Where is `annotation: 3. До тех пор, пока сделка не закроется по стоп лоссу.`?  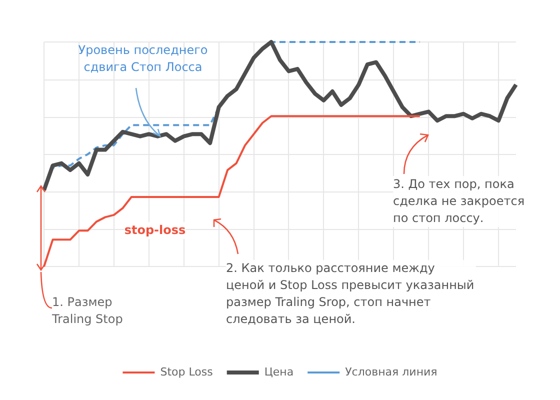
annotation: 3. До тех пор, пока сделка не закроется по стоп лоссу. is located at coordinates (468, 201).